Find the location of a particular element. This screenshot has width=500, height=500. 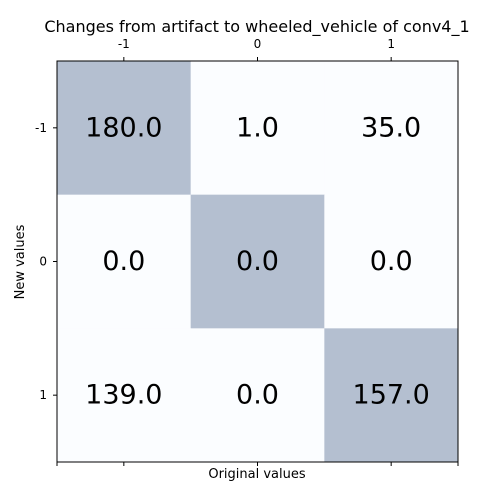

x-tick-label: -1 is located at coordinates (124, 44).